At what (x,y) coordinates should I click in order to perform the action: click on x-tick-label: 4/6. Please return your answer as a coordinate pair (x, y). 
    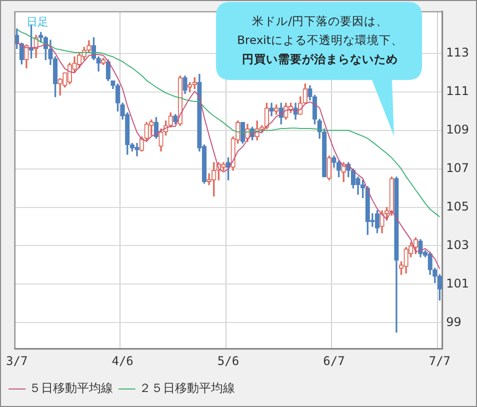
    Looking at the image, I should click on (123, 361).